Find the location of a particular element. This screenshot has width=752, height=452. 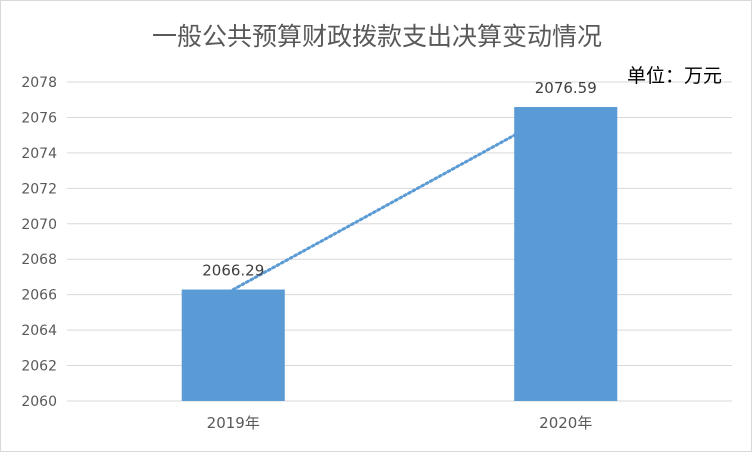

y-tick-label: 2078 is located at coordinates (39, 83).